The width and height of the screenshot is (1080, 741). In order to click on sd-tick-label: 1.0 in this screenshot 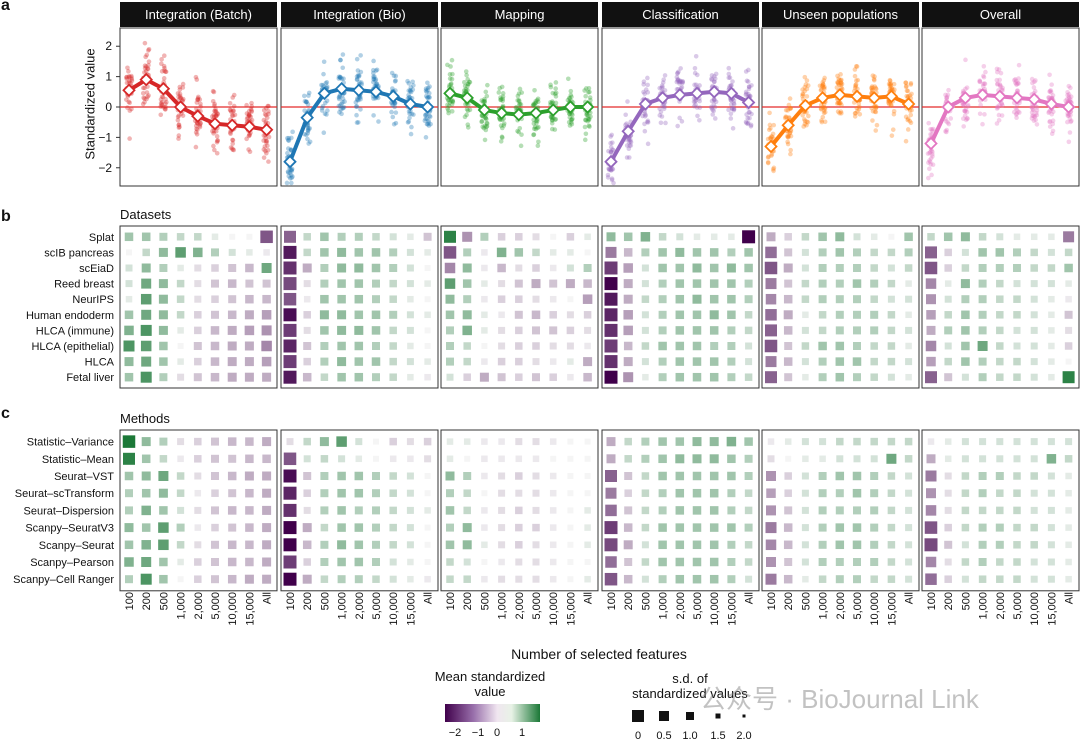, I will do `click(689, 735)`.